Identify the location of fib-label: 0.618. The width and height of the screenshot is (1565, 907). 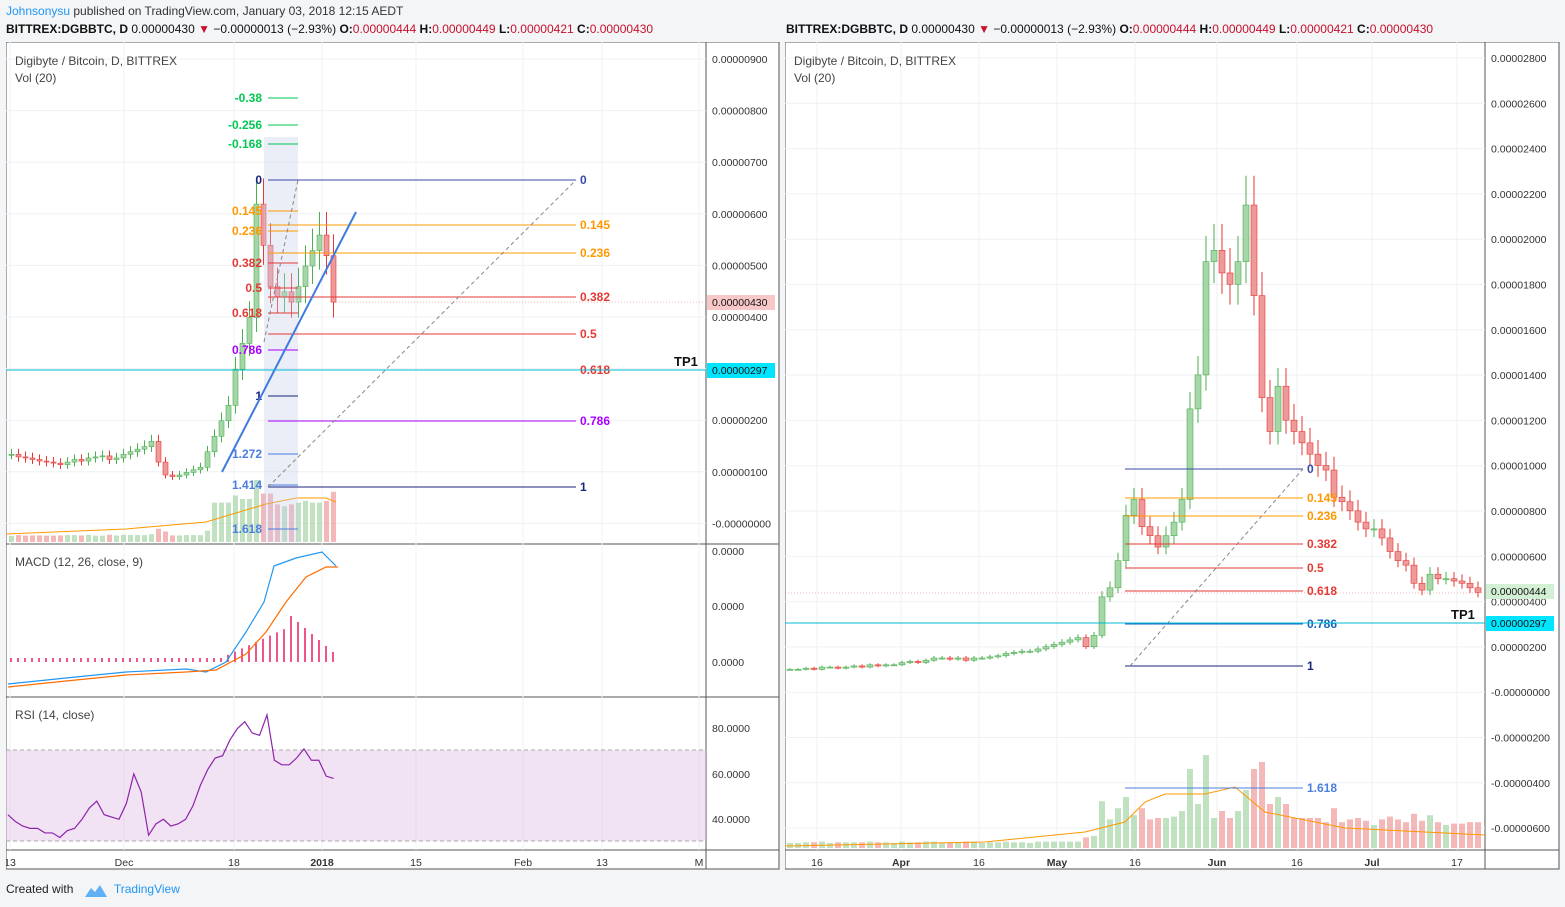
(1322, 591).